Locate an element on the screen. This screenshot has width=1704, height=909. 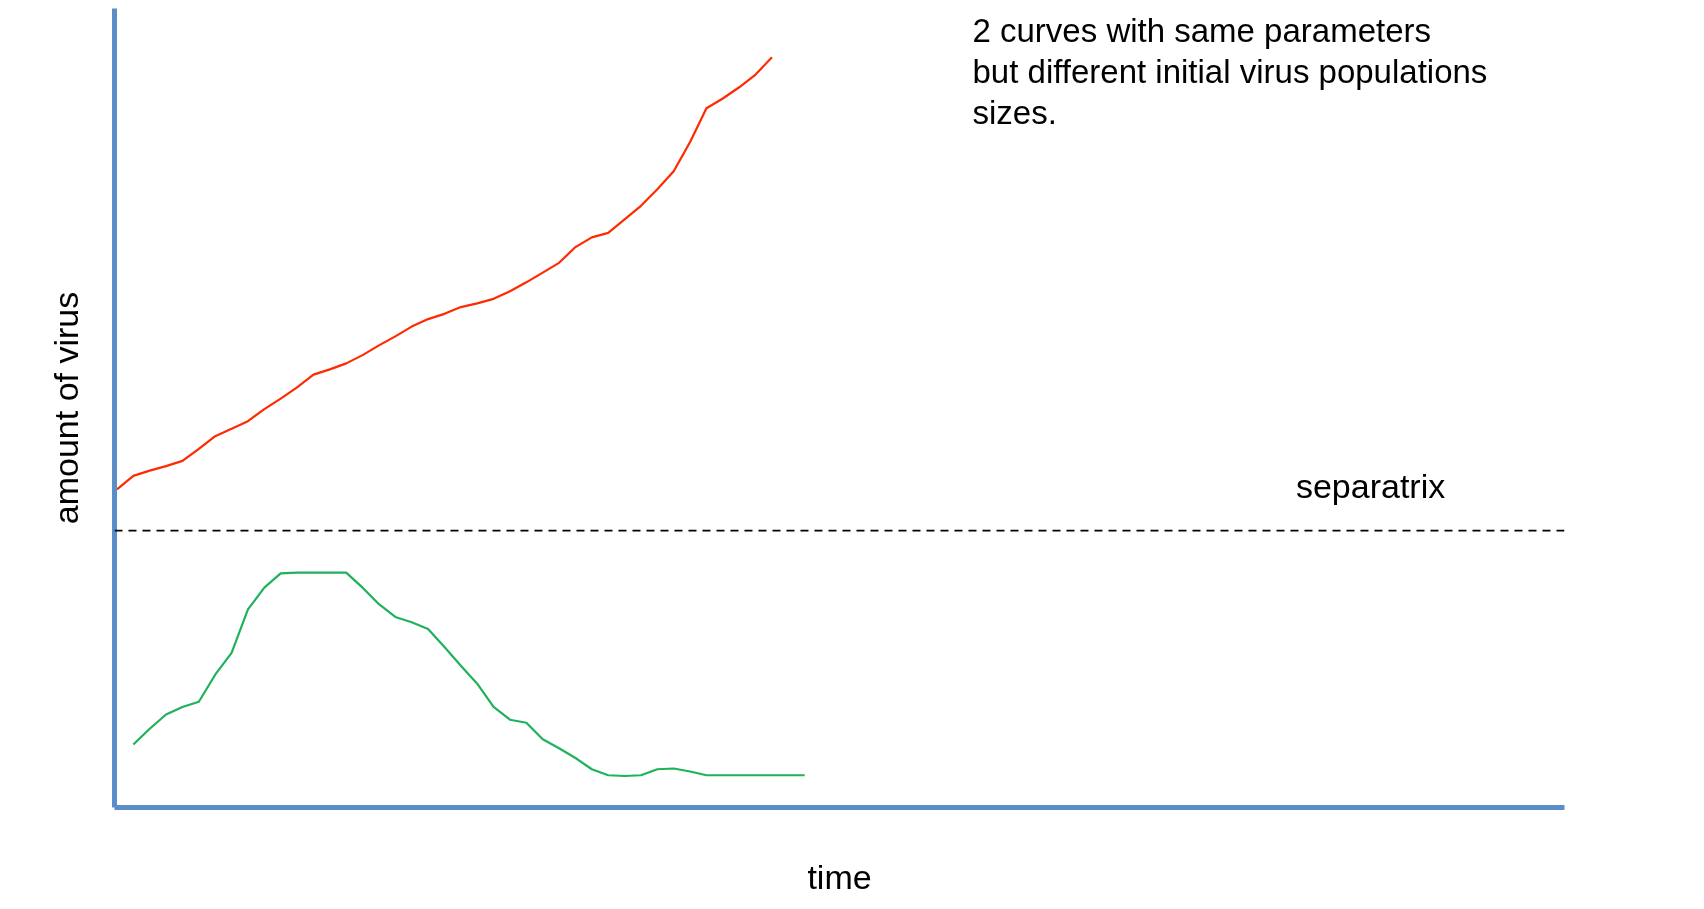
y-axis-title: amount of virus is located at coordinates (65, 408).